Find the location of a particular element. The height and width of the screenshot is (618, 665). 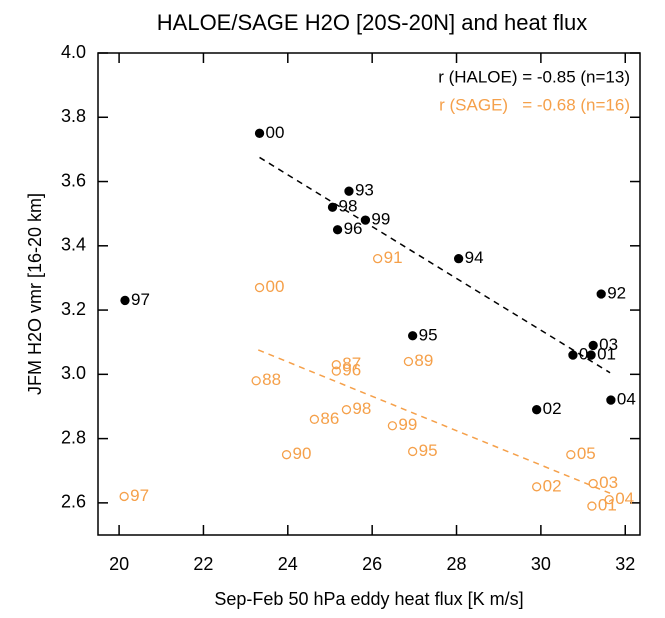

y-tick-label: 3.8 is located at coordinates (73, 116).